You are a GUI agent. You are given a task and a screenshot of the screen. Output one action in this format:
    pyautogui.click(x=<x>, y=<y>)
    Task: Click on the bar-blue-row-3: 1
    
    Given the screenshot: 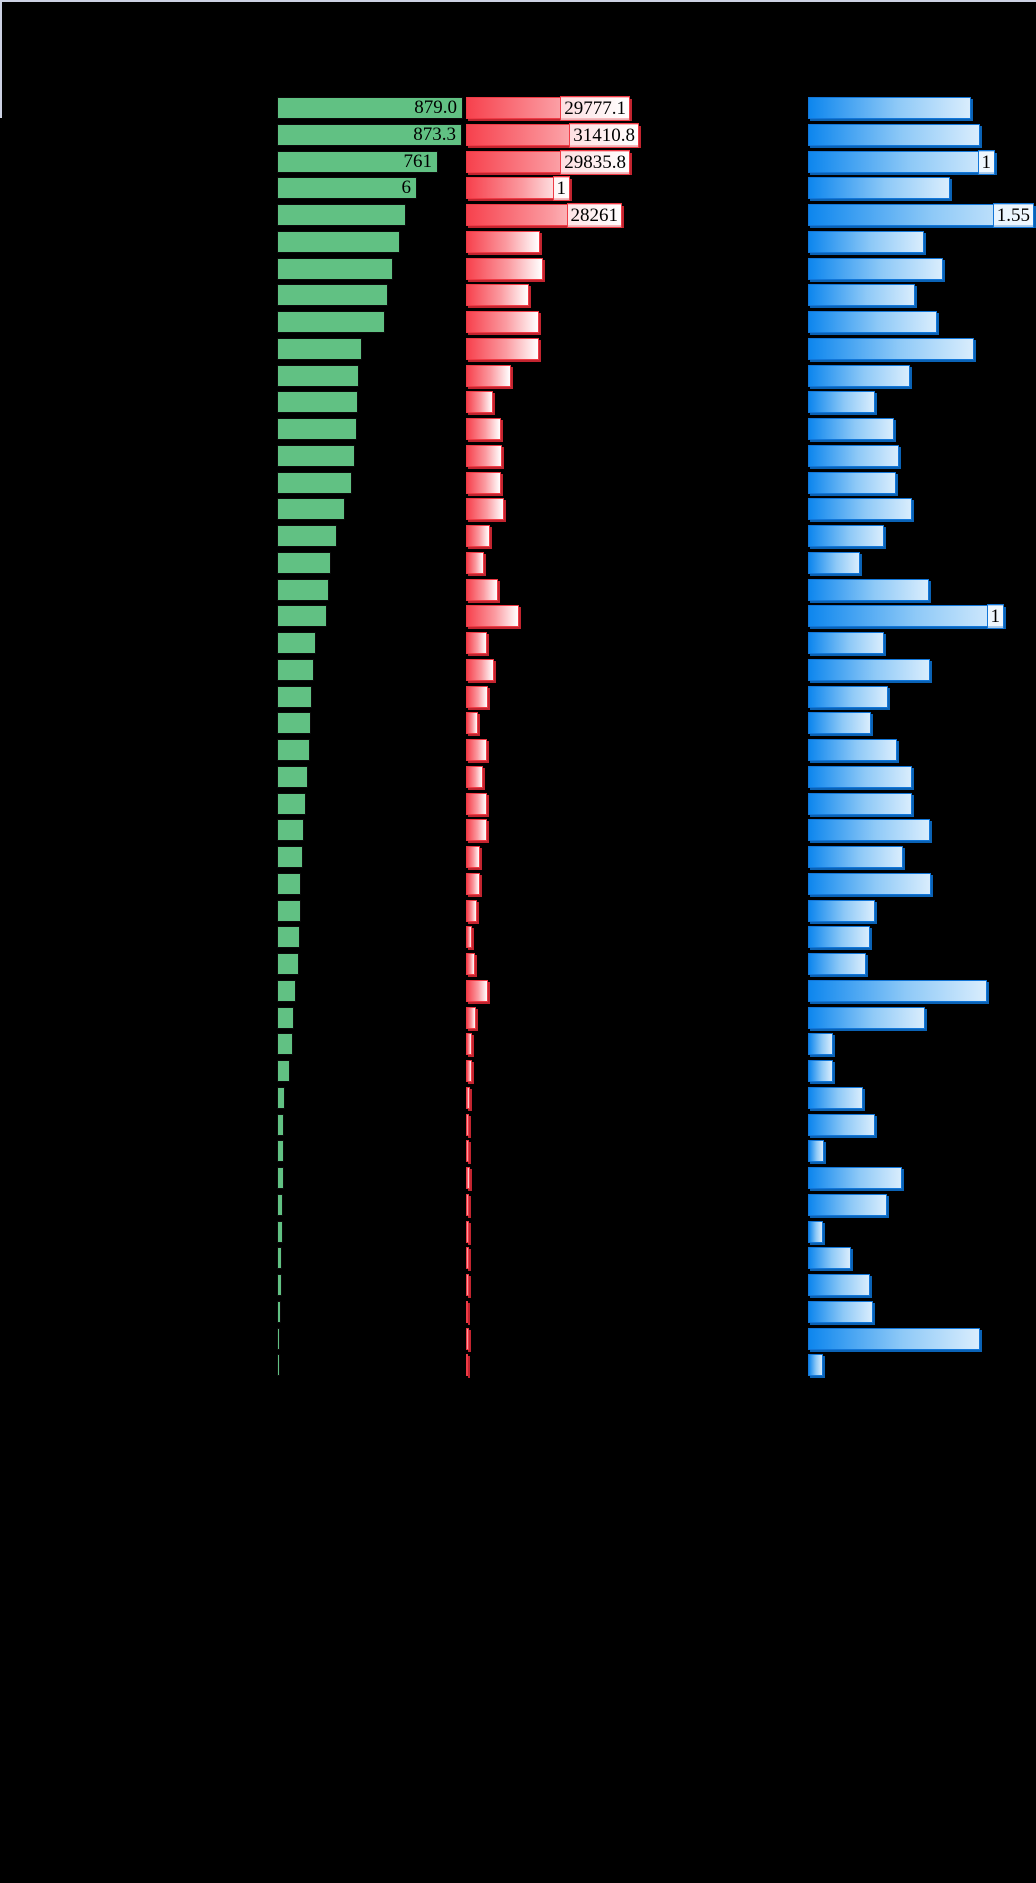 What is the action you would take?
    pyautogui.click(x=901, y=162)
    